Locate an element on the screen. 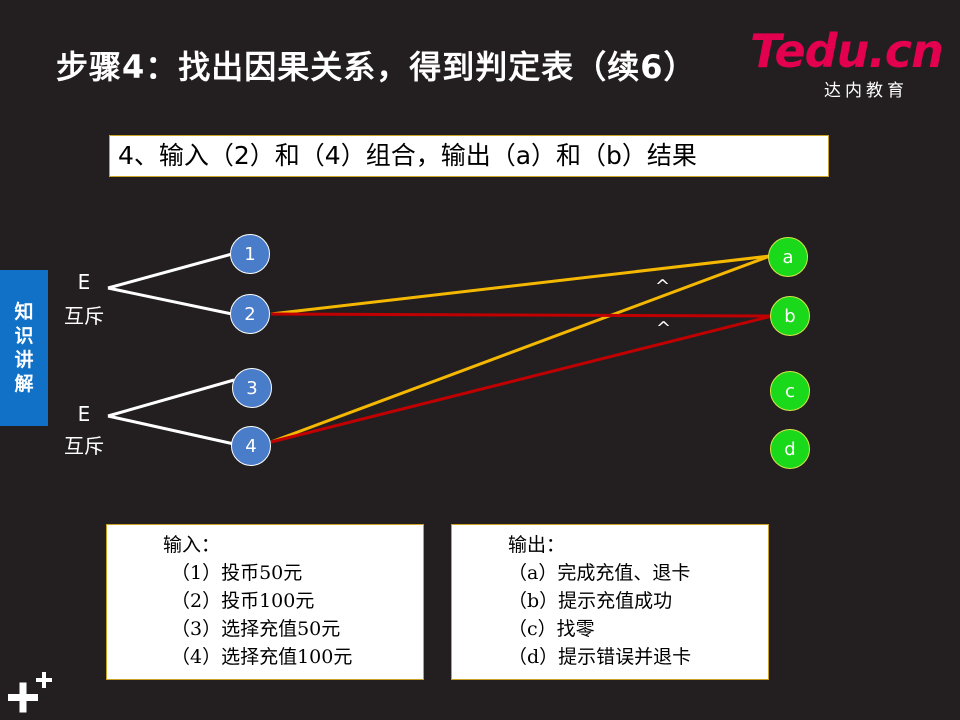  connection-4-to-a is located at coordinates (520, 349).